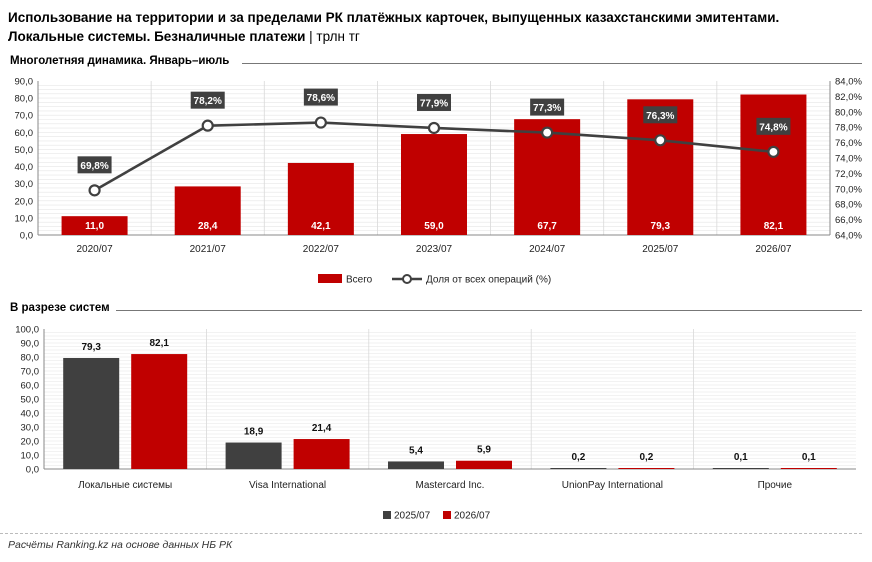  I want to click on y-left-tick-label: 0,0, so click(26, 236).